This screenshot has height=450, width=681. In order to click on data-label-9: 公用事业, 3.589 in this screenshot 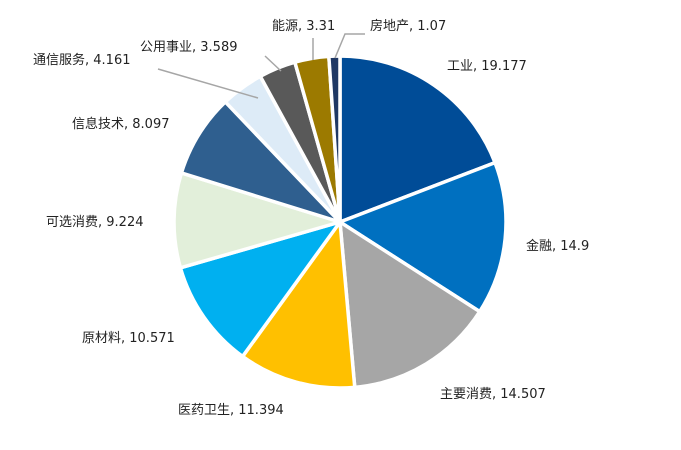, I will do `click(188, 47)`.